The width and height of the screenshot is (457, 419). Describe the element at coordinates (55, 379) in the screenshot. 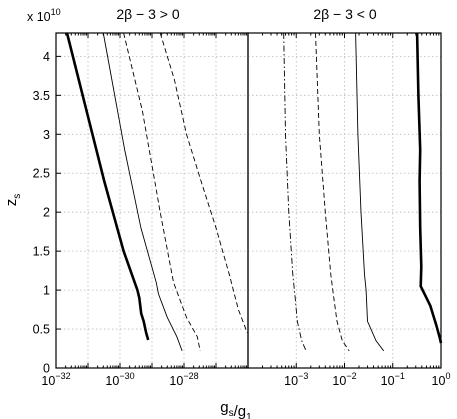

I see `x-tick-label: 10⁻³²` at that location.